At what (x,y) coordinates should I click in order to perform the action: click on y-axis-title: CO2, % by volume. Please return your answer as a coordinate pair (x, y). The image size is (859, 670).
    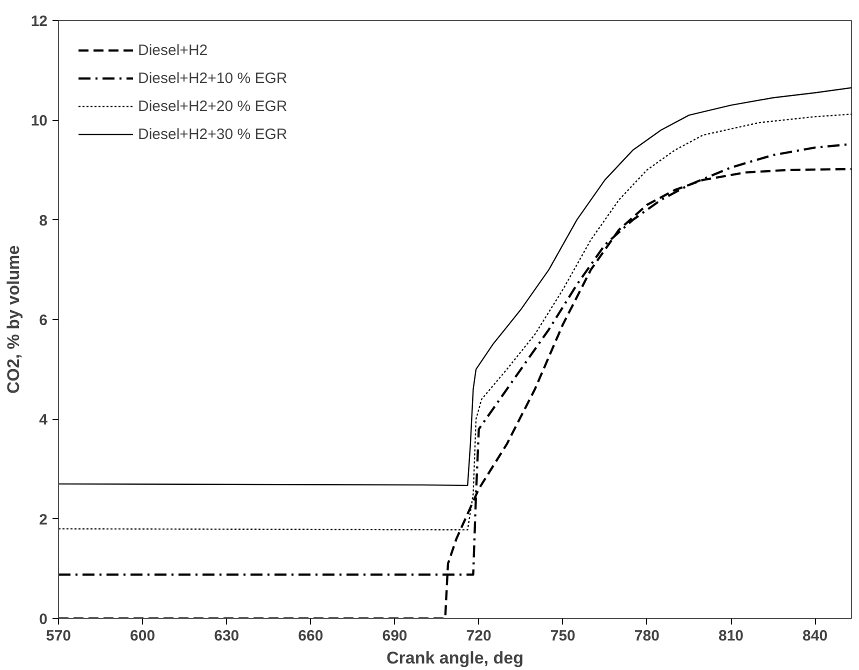
    Looking at the image, I should click on (13, 319).